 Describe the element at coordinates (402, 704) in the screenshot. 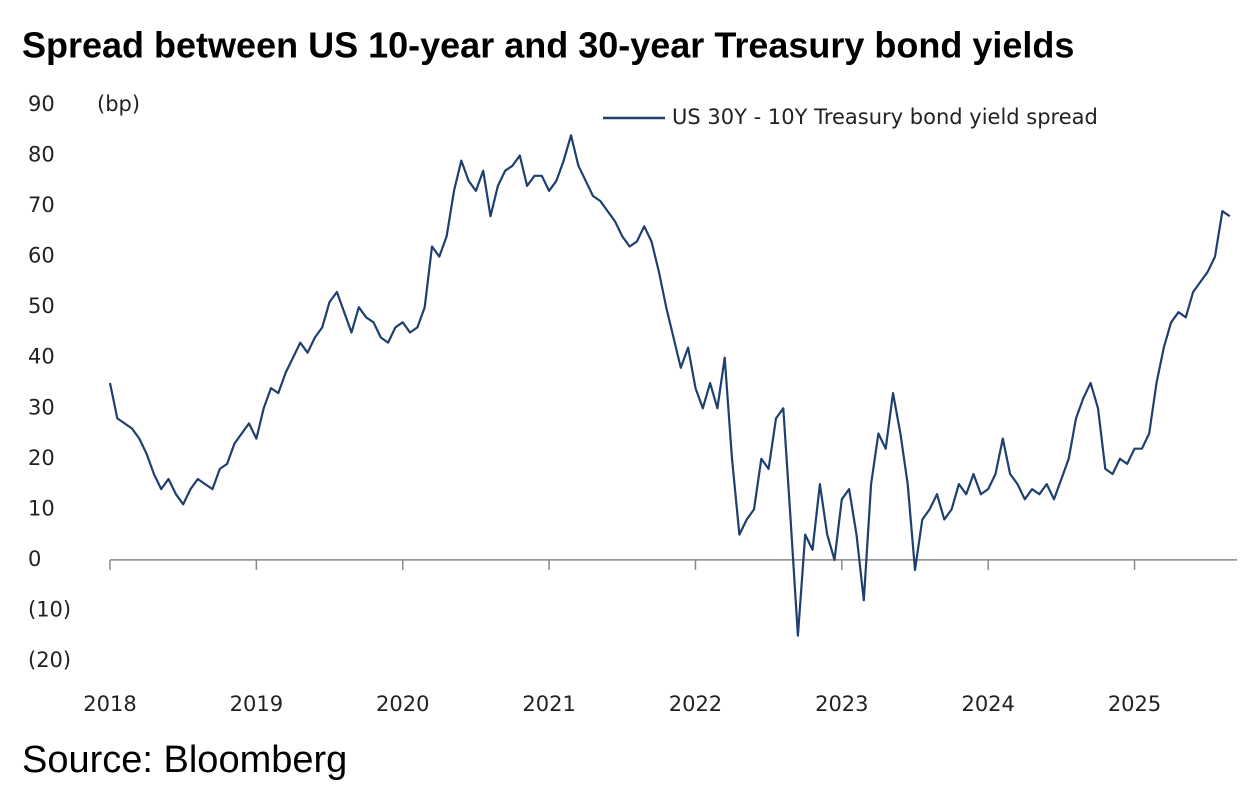

I see `x-tick-label: 2020` at that location.